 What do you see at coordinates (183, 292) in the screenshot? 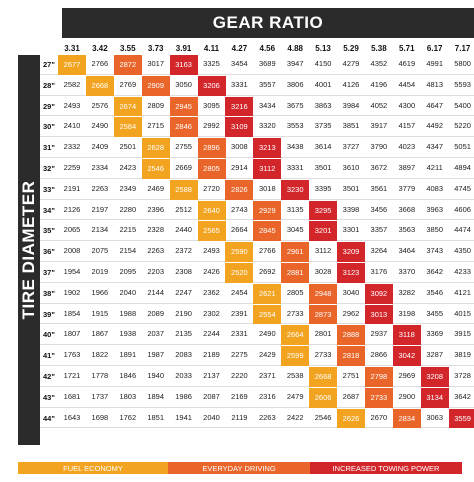
I see `ratio-cell: 2247` at bounding box center [183, 292].